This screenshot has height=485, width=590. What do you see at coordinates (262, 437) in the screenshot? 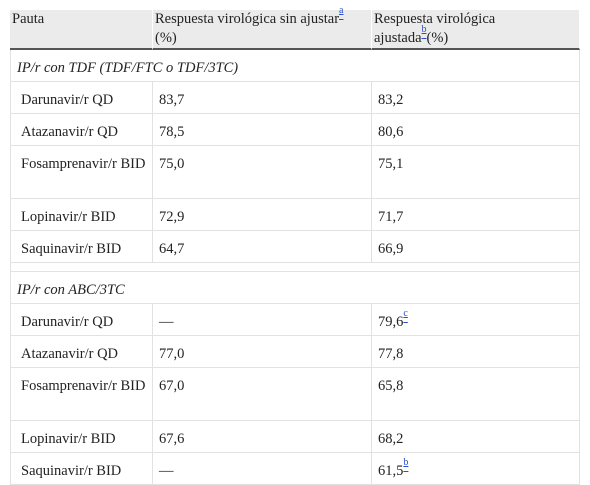
I see `unadjusted-cell: 67,6` at bounding box center [262, 437].